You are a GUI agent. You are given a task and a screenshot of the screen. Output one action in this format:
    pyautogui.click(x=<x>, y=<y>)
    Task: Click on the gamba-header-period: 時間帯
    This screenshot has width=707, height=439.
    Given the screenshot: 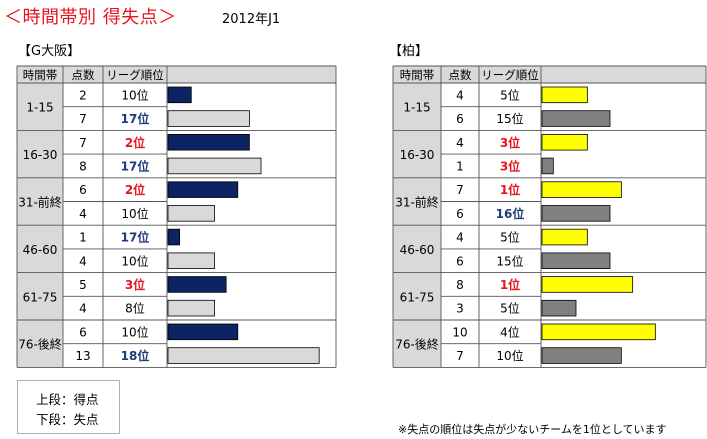 What is the action you would take?
    pyautogui.click(x=40, y=75)
    